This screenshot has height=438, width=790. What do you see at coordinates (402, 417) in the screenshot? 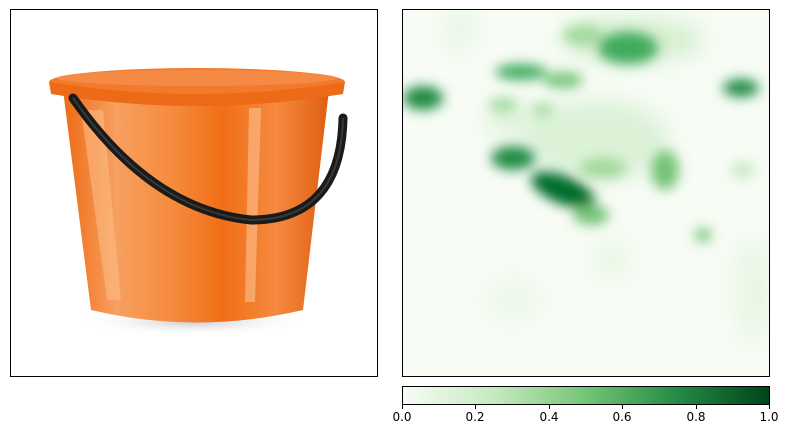
I see `colorbar-tick-label: 0.0` at bounding box center [402, 417].